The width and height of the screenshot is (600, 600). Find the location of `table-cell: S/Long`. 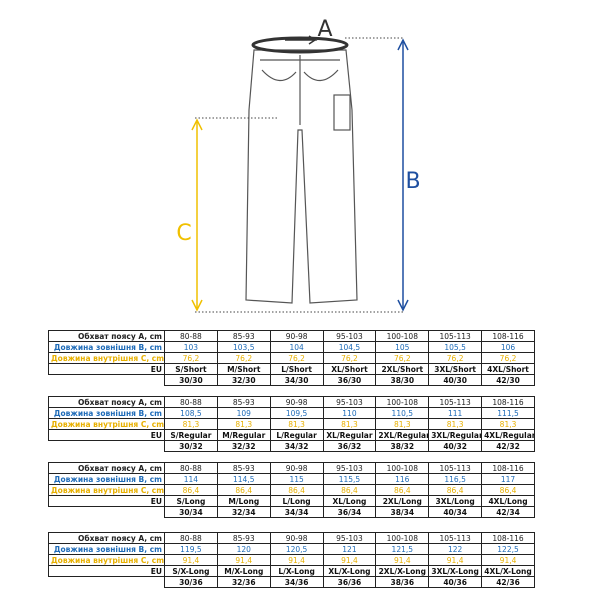

table-cell: S/Long is located at coordinates (191, 501).